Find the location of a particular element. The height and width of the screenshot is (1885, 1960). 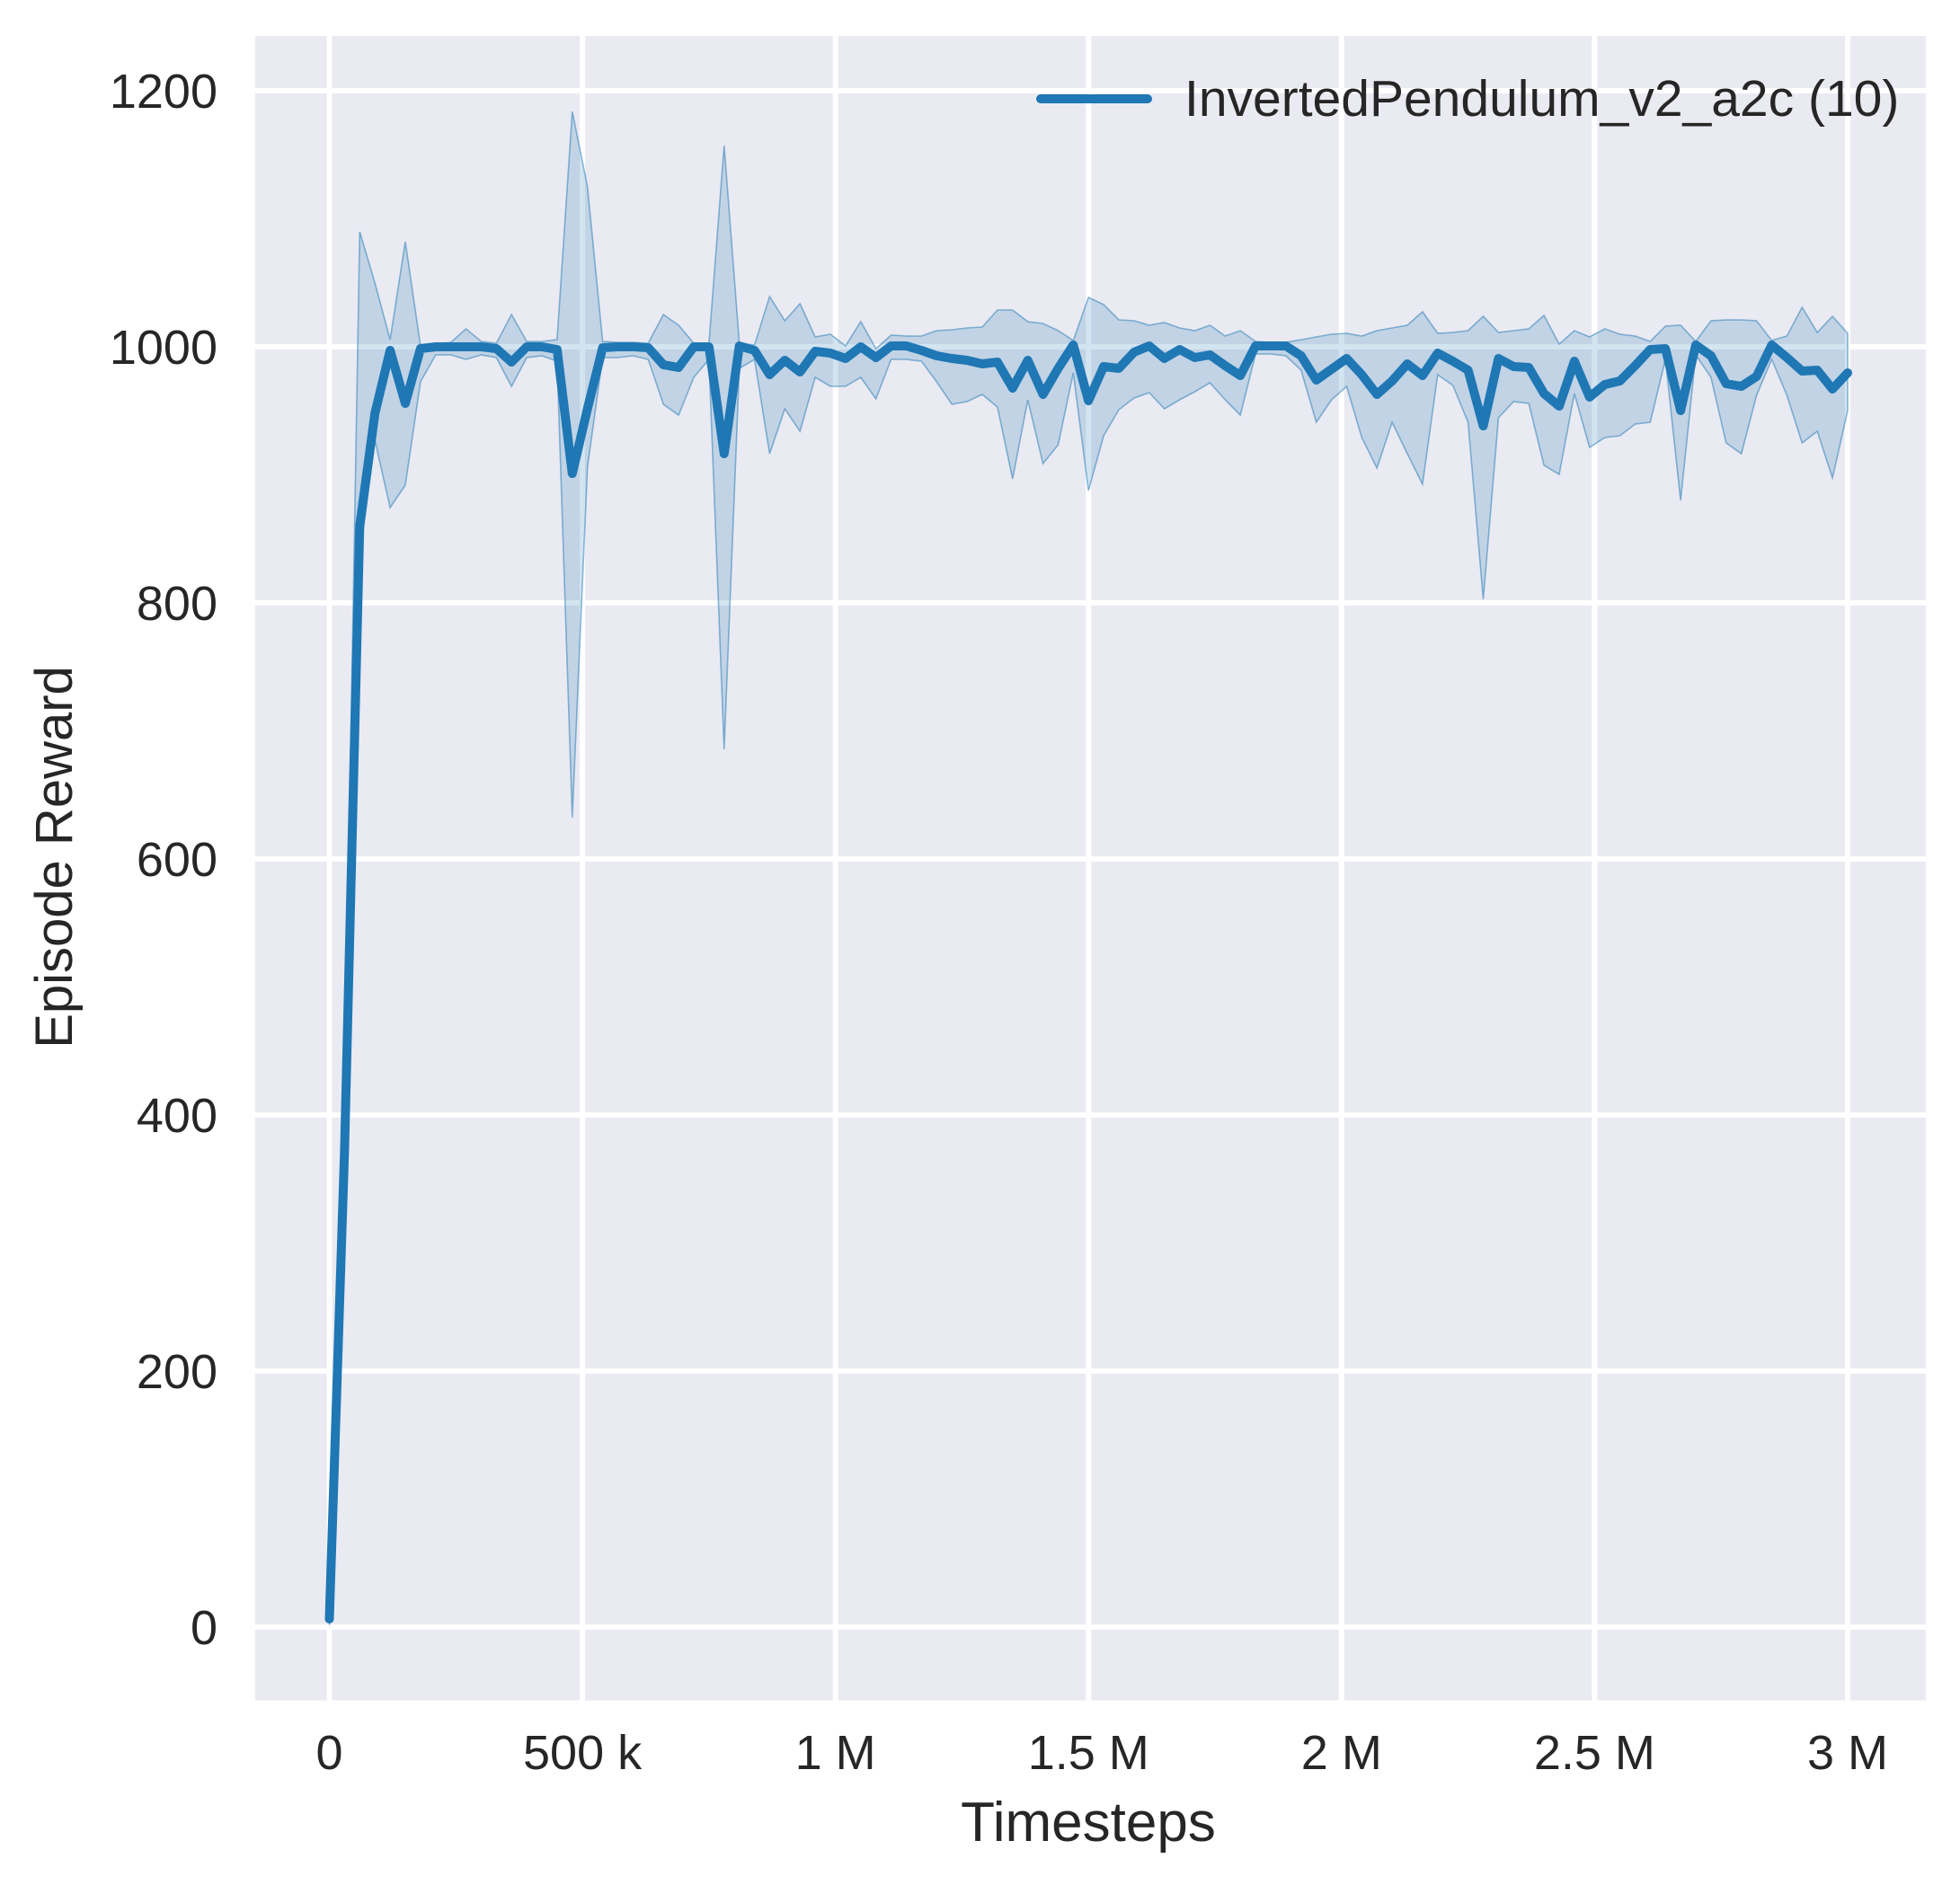

svg-text: 200 is located at coordinates (177, 1372).